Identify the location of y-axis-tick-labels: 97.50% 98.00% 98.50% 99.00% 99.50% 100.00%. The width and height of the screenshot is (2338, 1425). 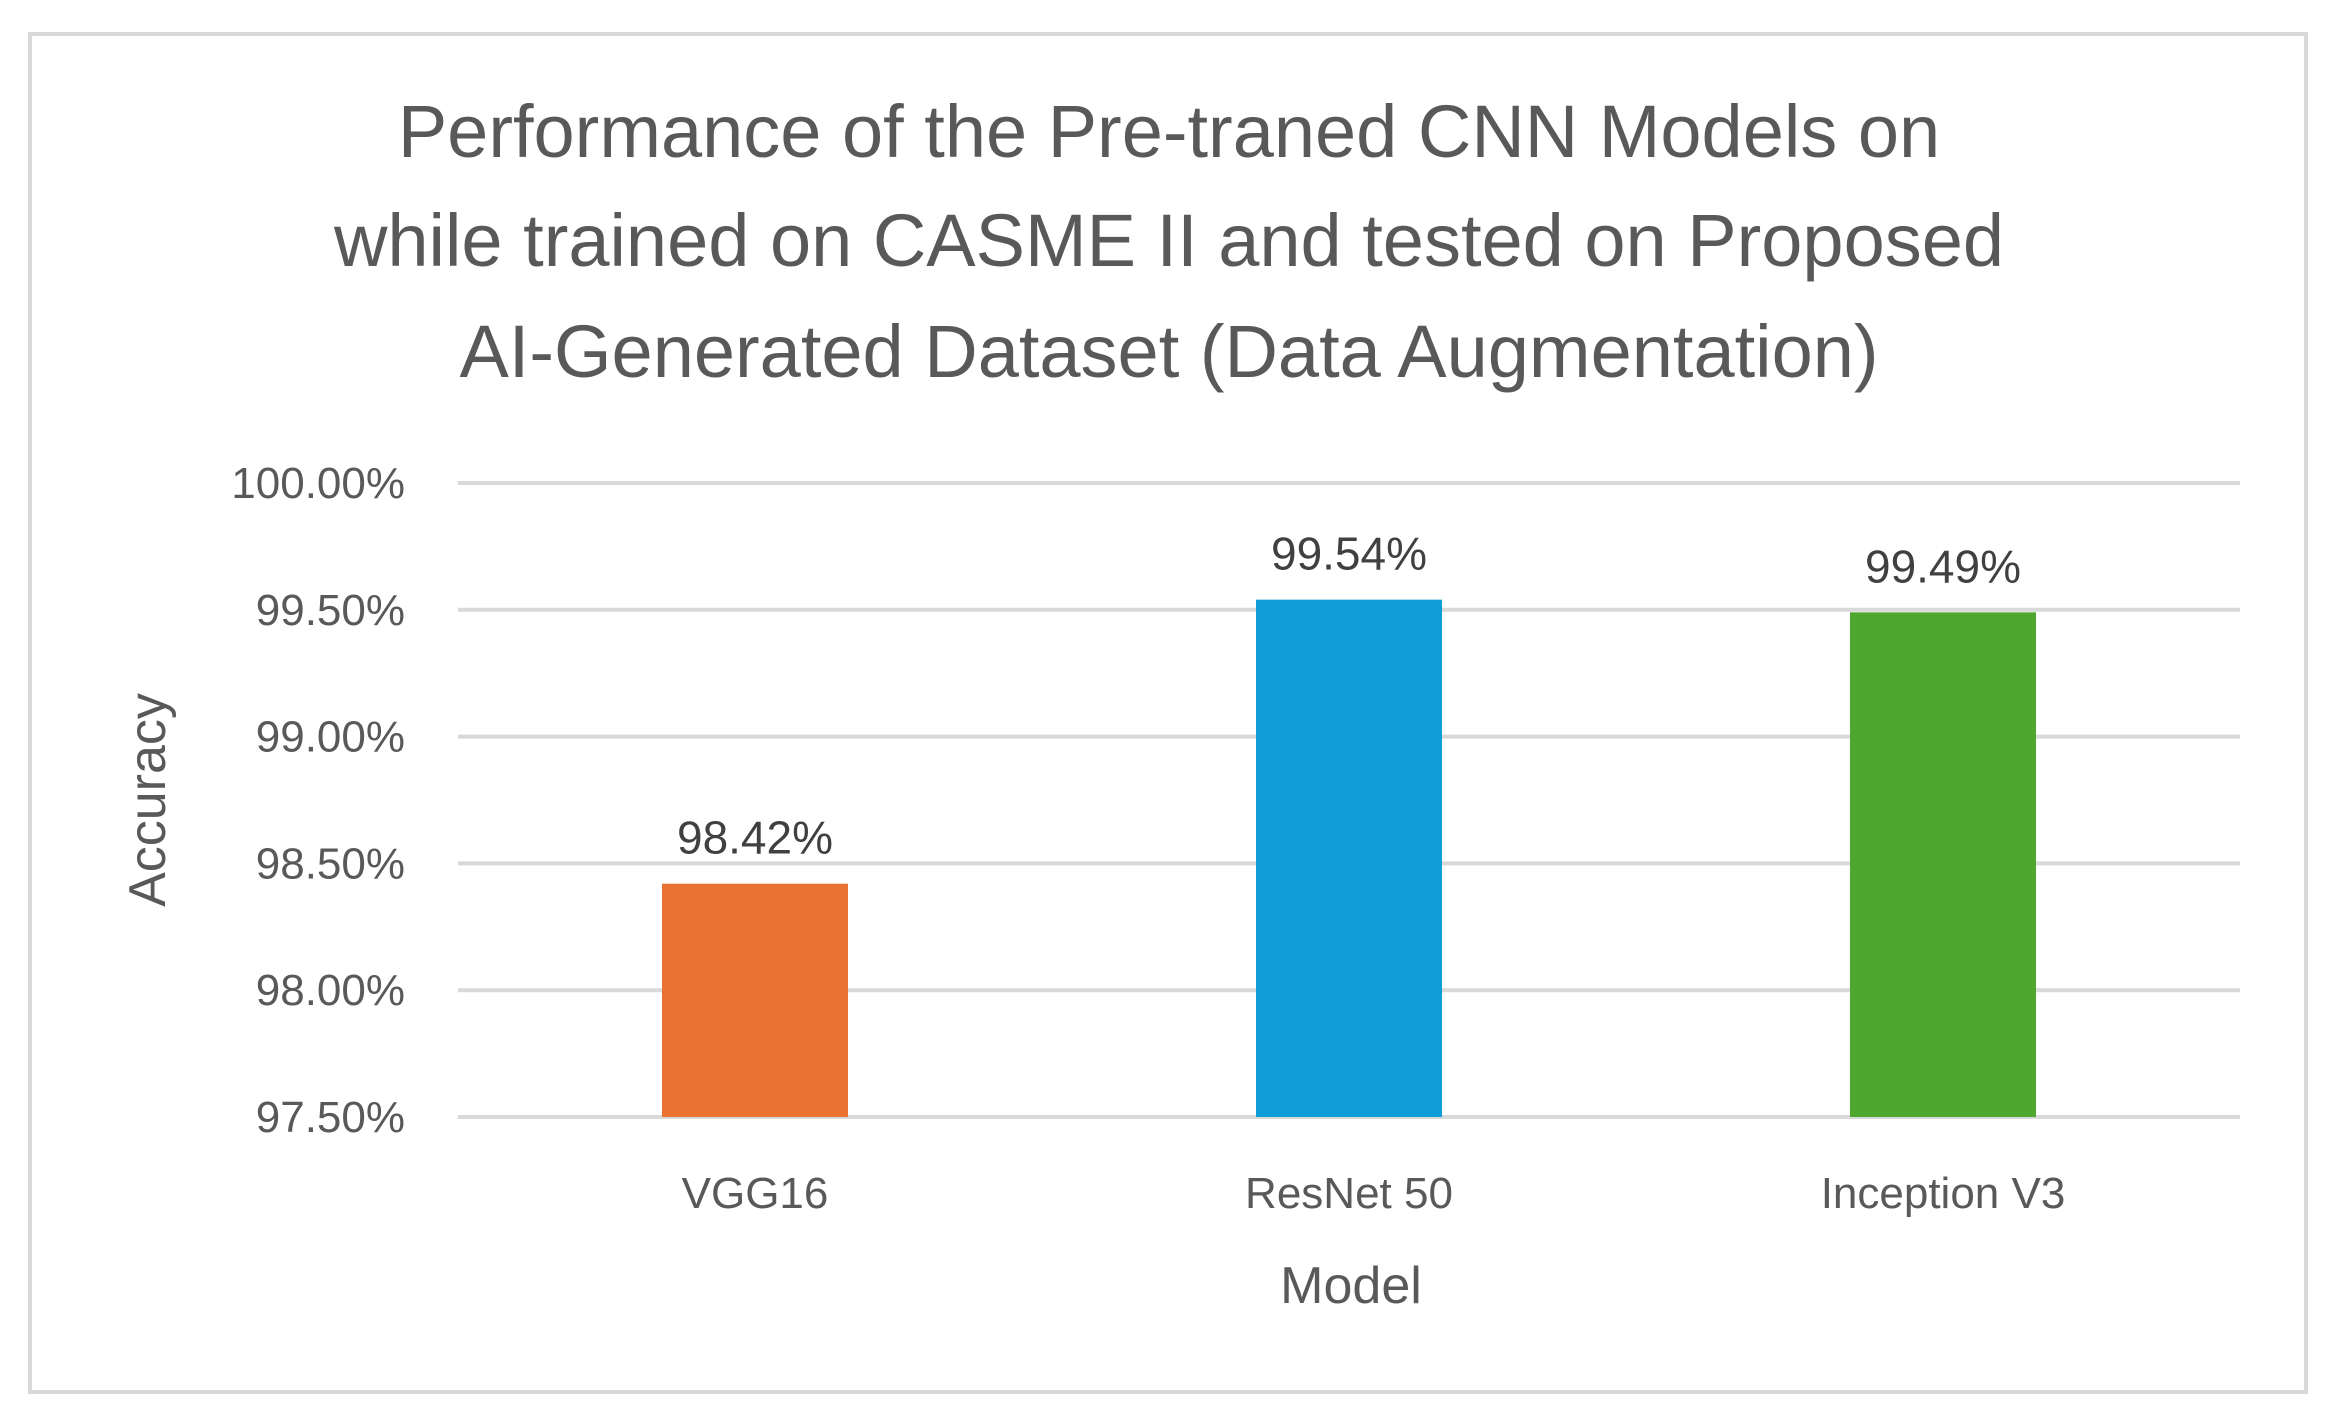
(318, 800).